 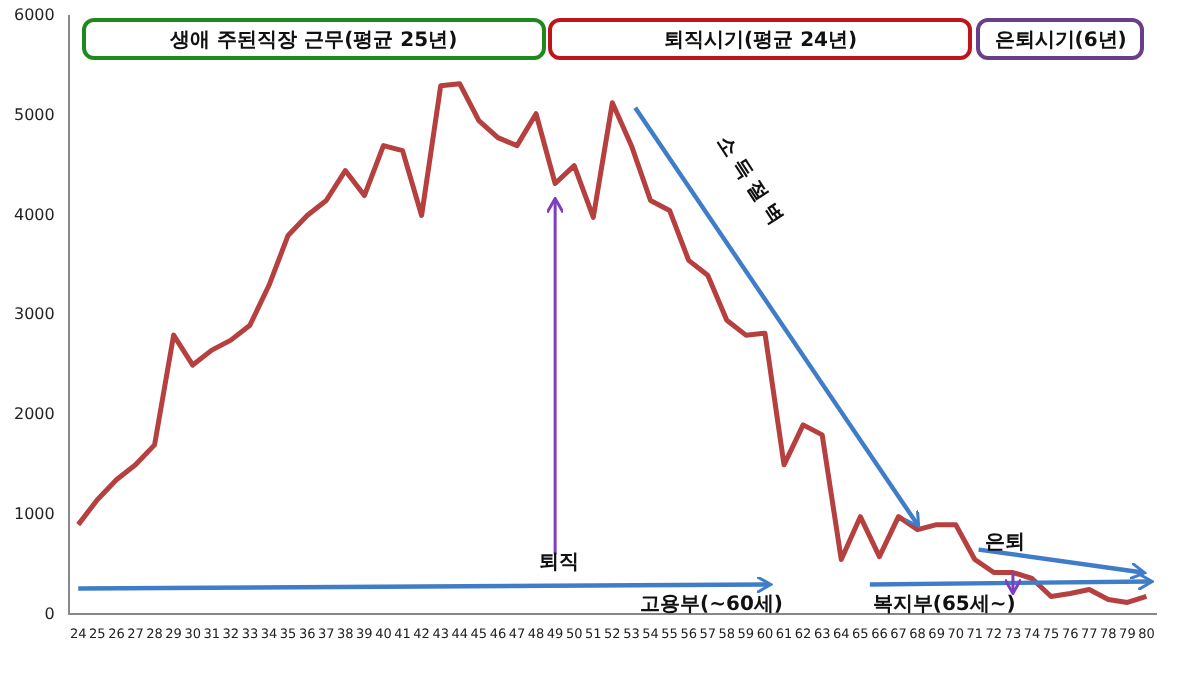 What do you see at coordinates (34, 214) in the screenshot?
I see `y-tick-label: 4000` at bounding box center [34, 214].